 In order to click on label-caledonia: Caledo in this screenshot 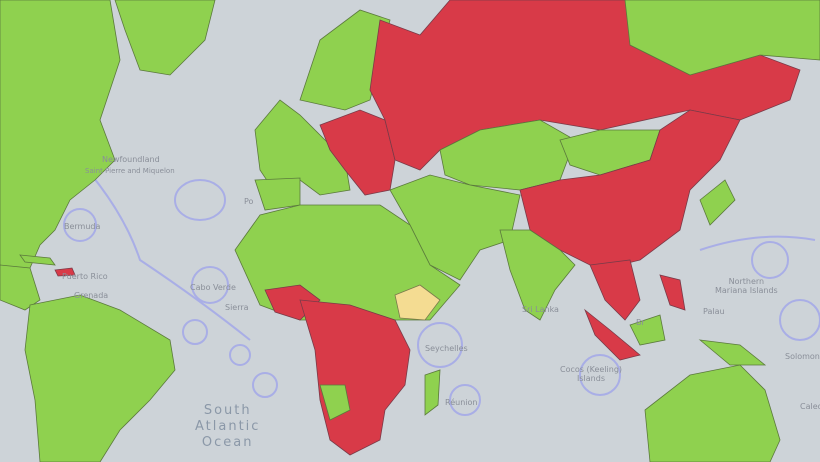, I will do `click(810, 406)`.